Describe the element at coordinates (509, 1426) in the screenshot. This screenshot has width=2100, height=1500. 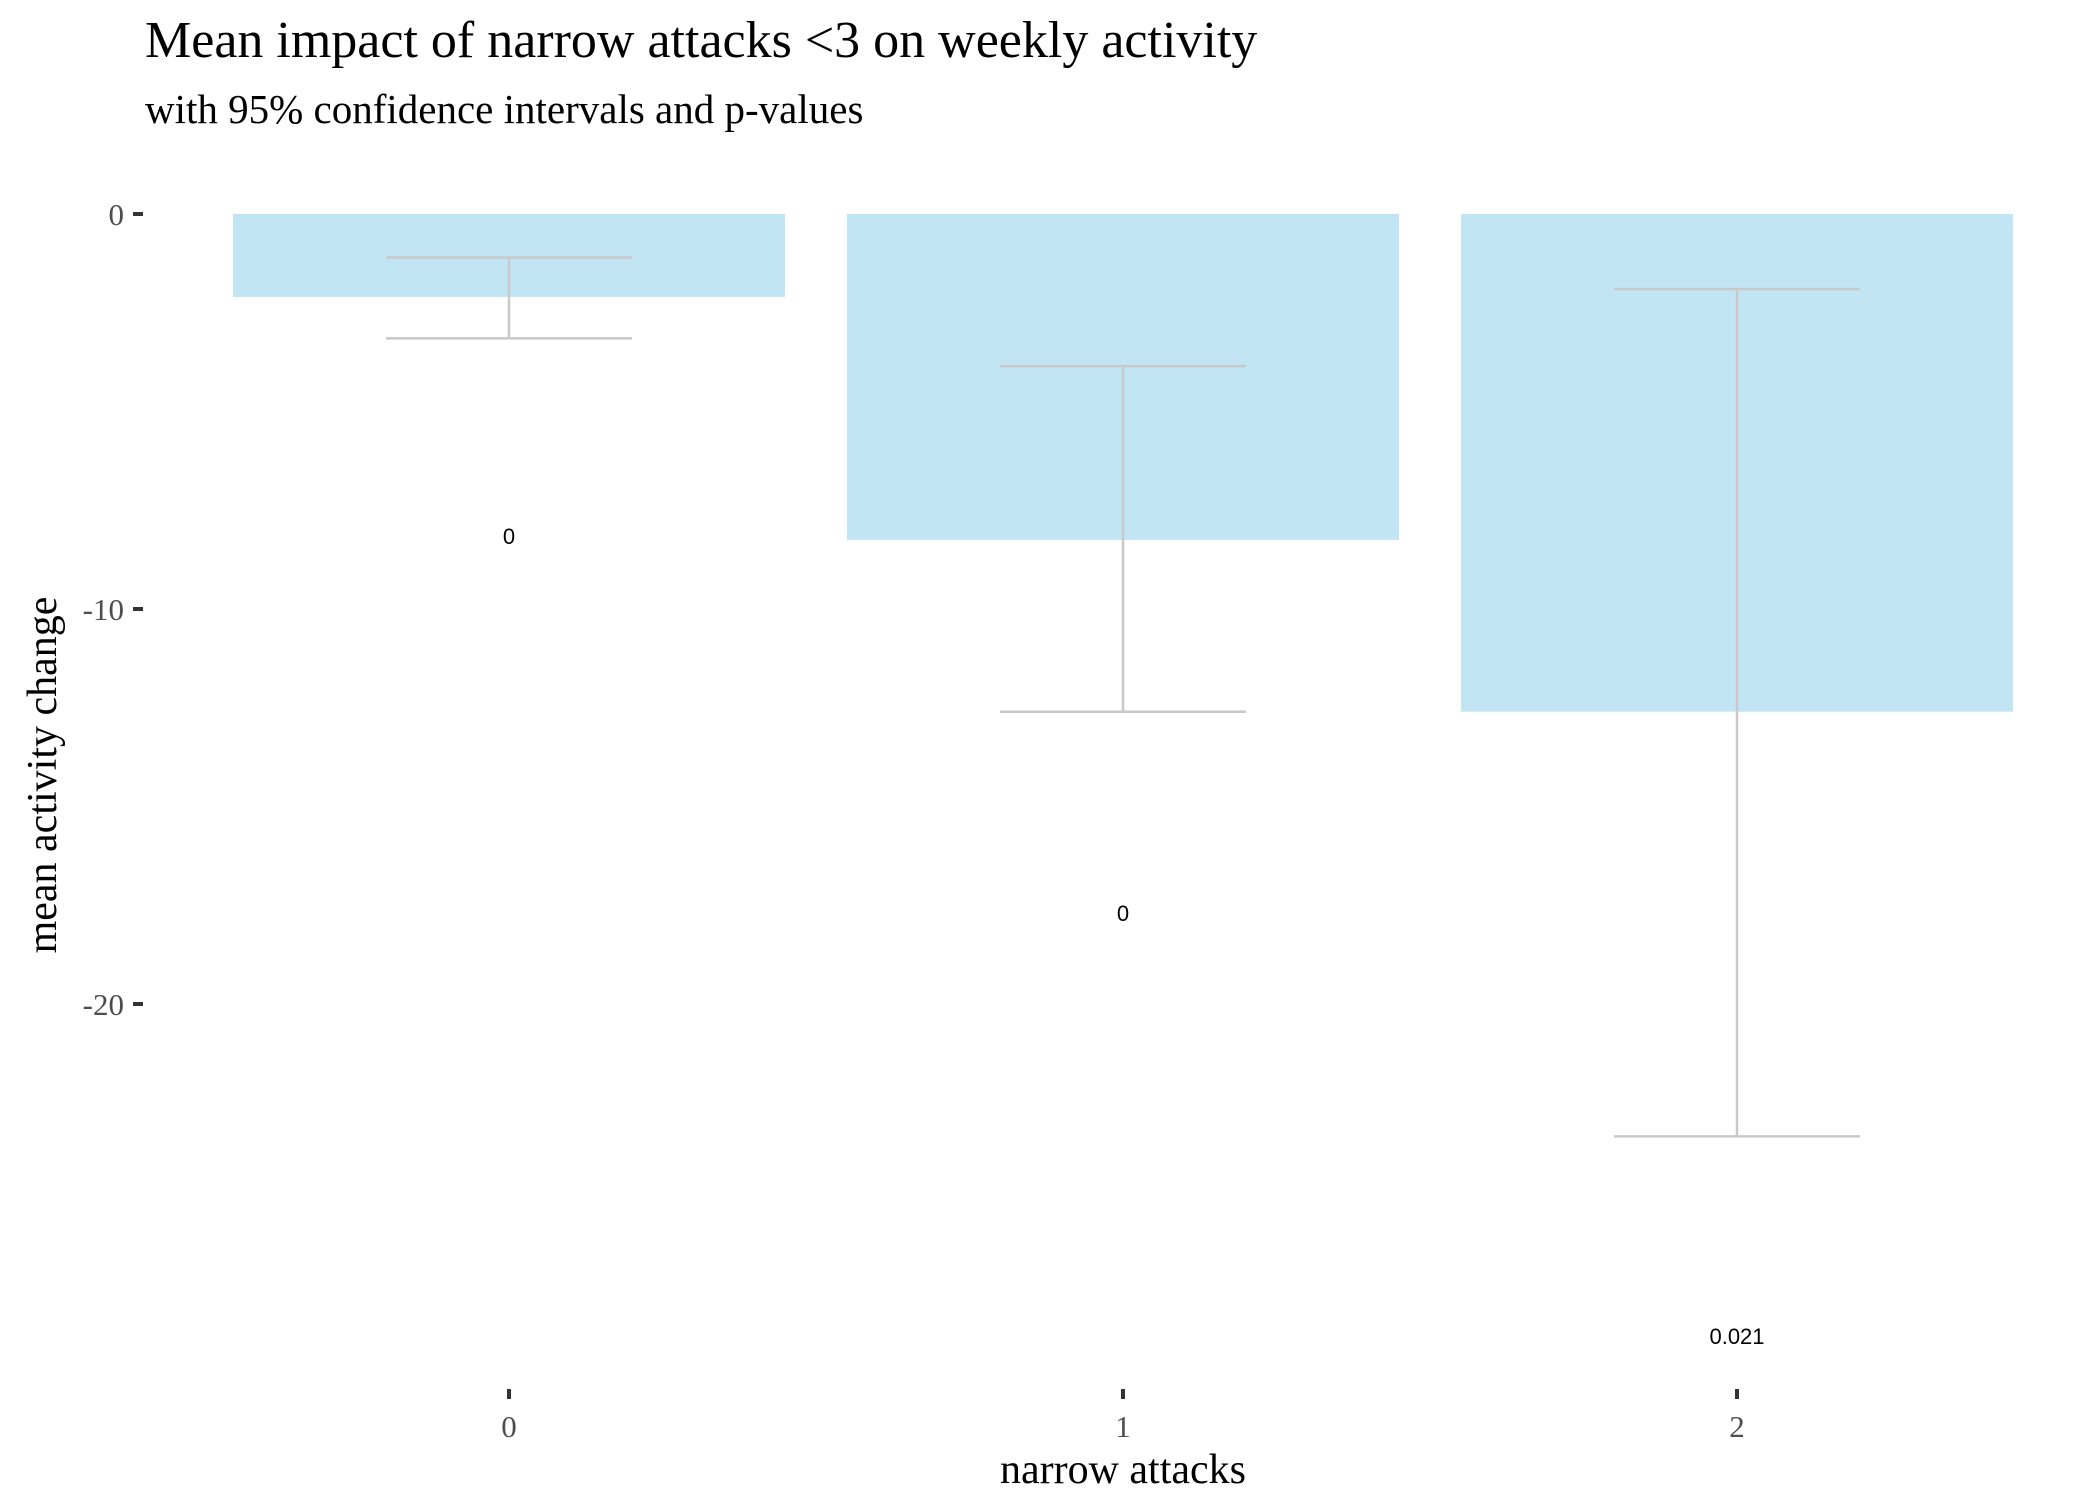
I see `x-tick-label: 0` at that location.